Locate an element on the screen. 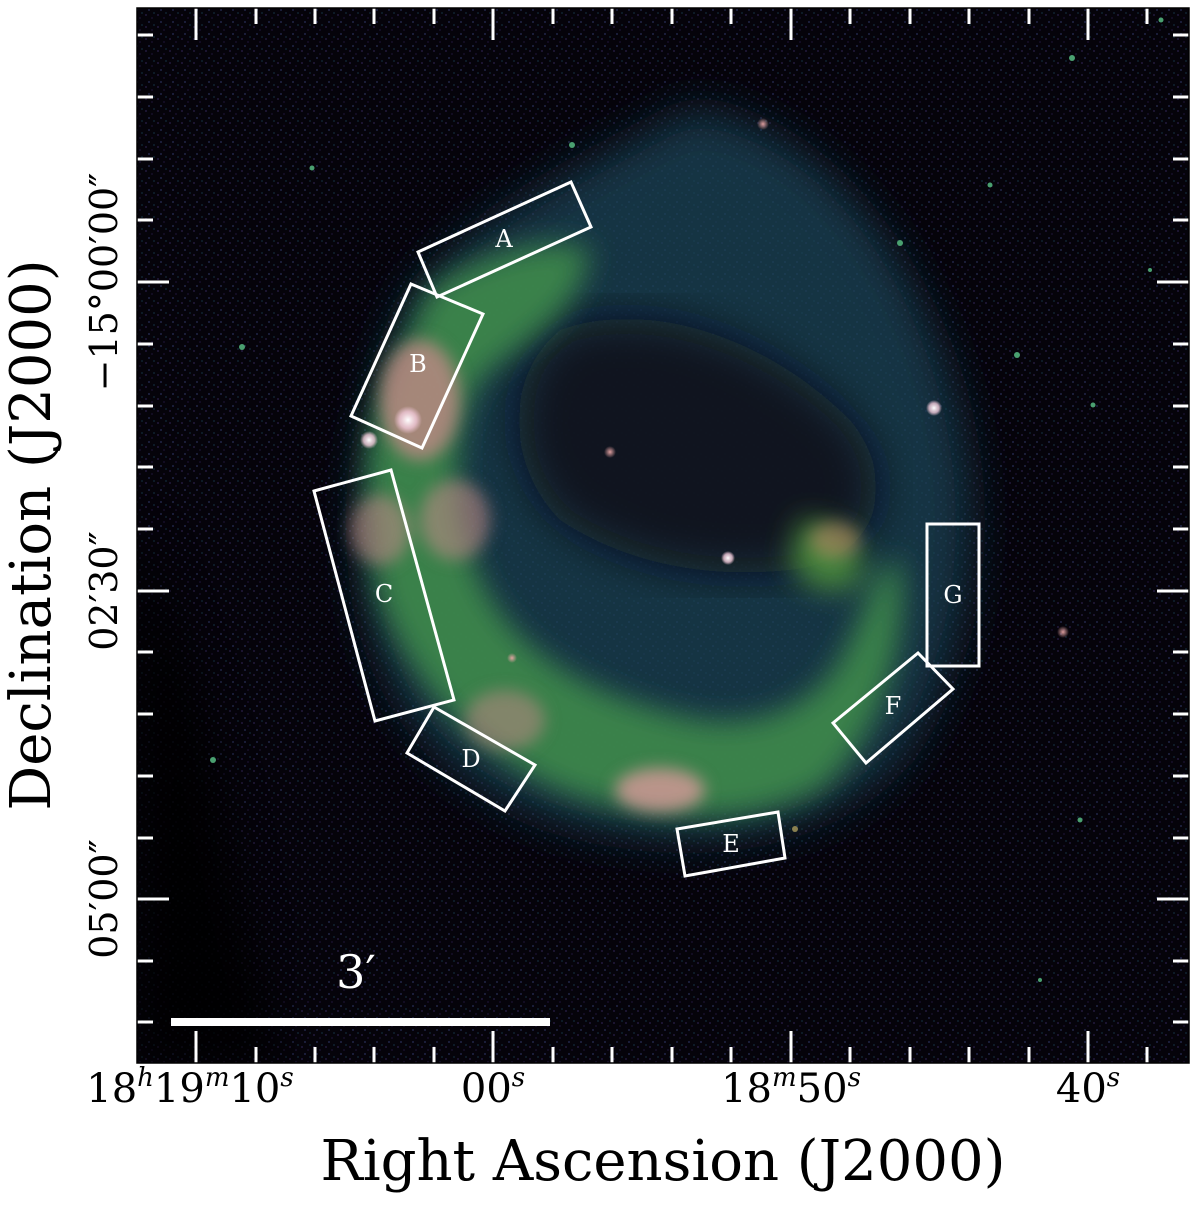 The width and height of the screenshot is (1200, 1214). x-tick-label-1: 18h19m10s is located at coordinates (189, 1087).